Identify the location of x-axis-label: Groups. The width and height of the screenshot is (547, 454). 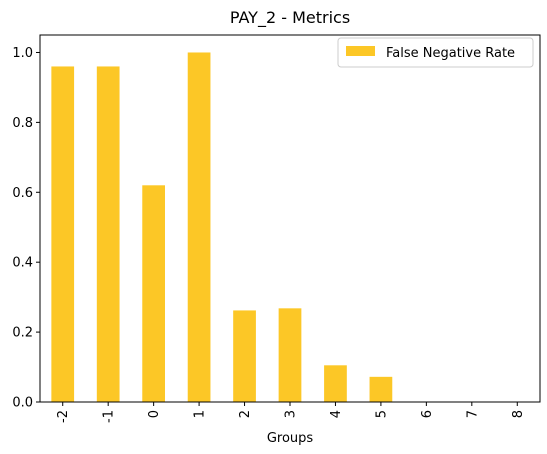
(290, 438).